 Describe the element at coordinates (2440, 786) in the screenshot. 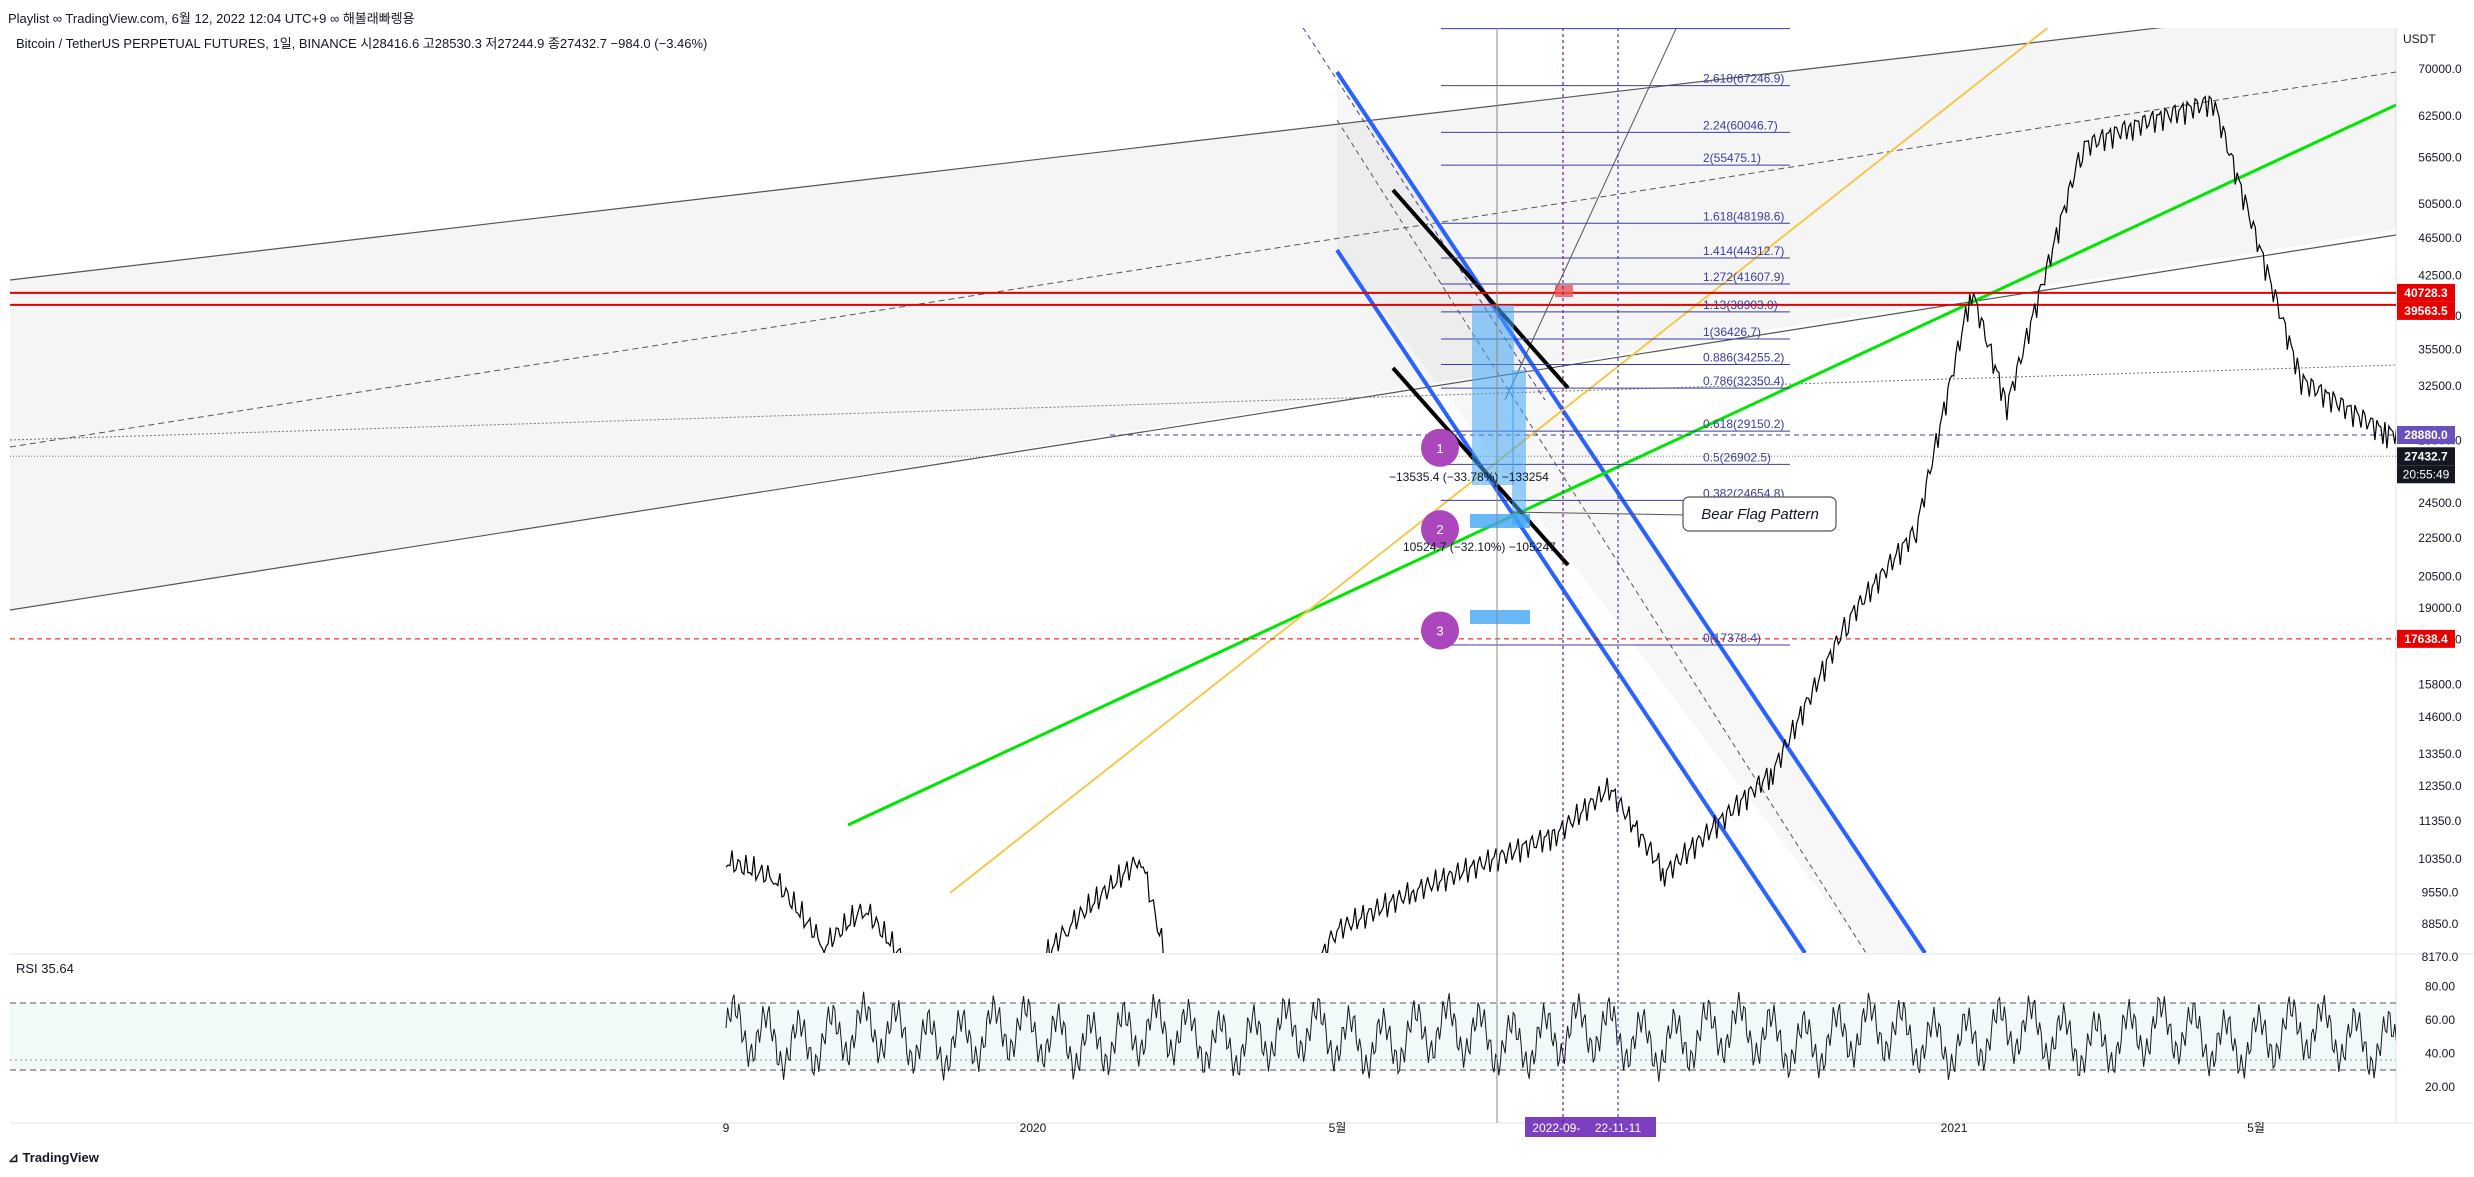

I see `y-tick-label: 12350.0` at that location.